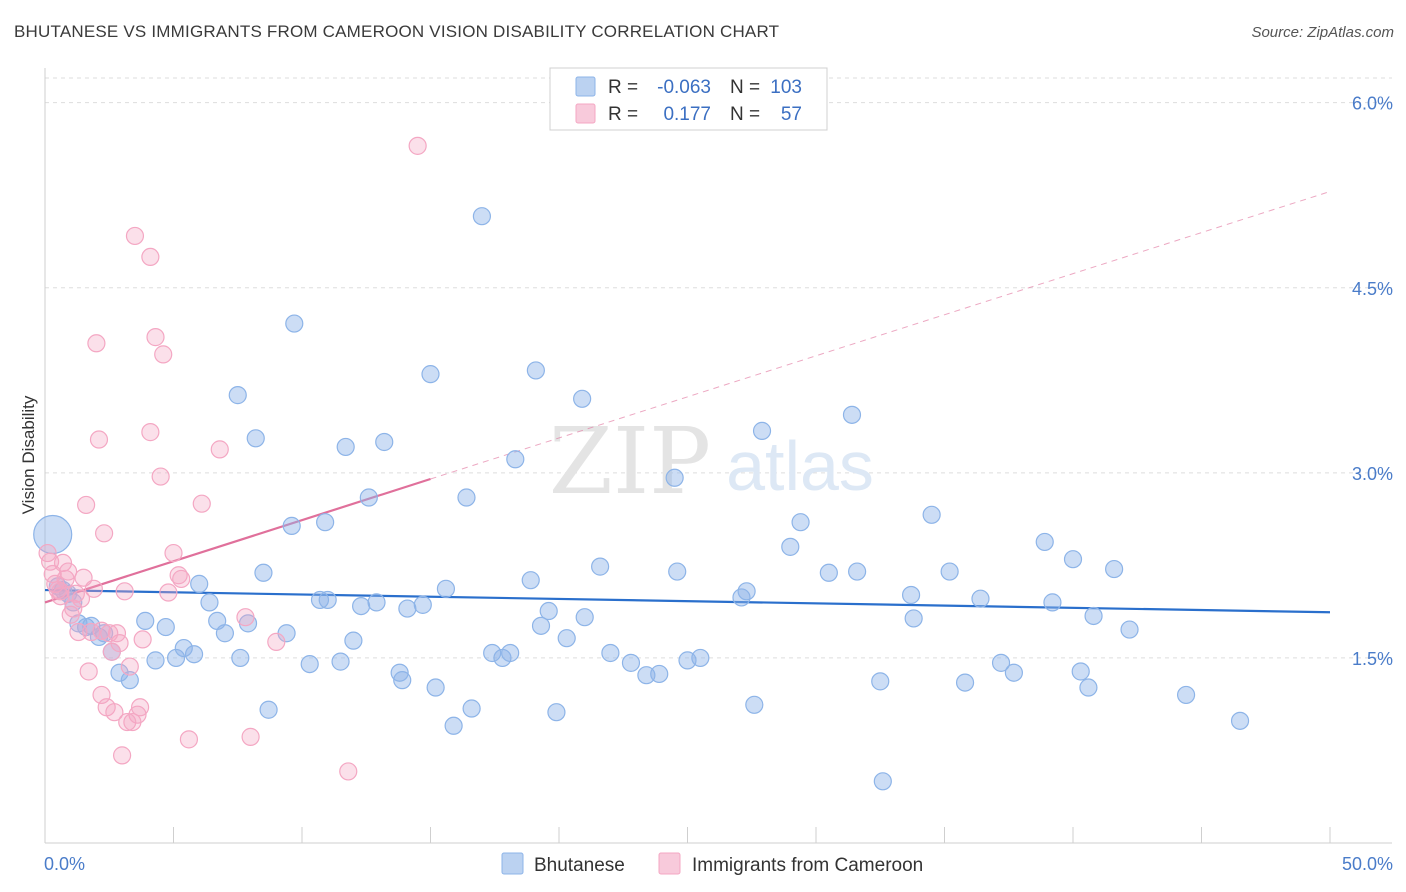 This screenshot has height=892, width=1406. What do you see at coordinates (585, 86) in the screenshot?
I see `legend-swatch` at bounding box center [585, 86].